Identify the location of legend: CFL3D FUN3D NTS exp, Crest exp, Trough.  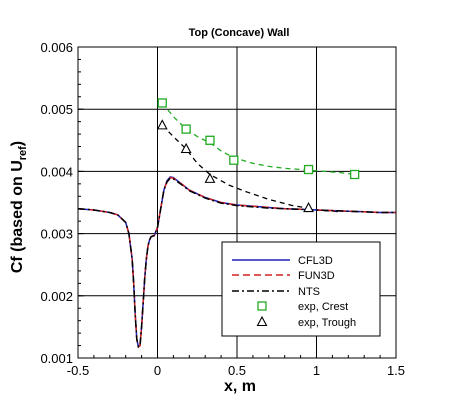
(301, 289).